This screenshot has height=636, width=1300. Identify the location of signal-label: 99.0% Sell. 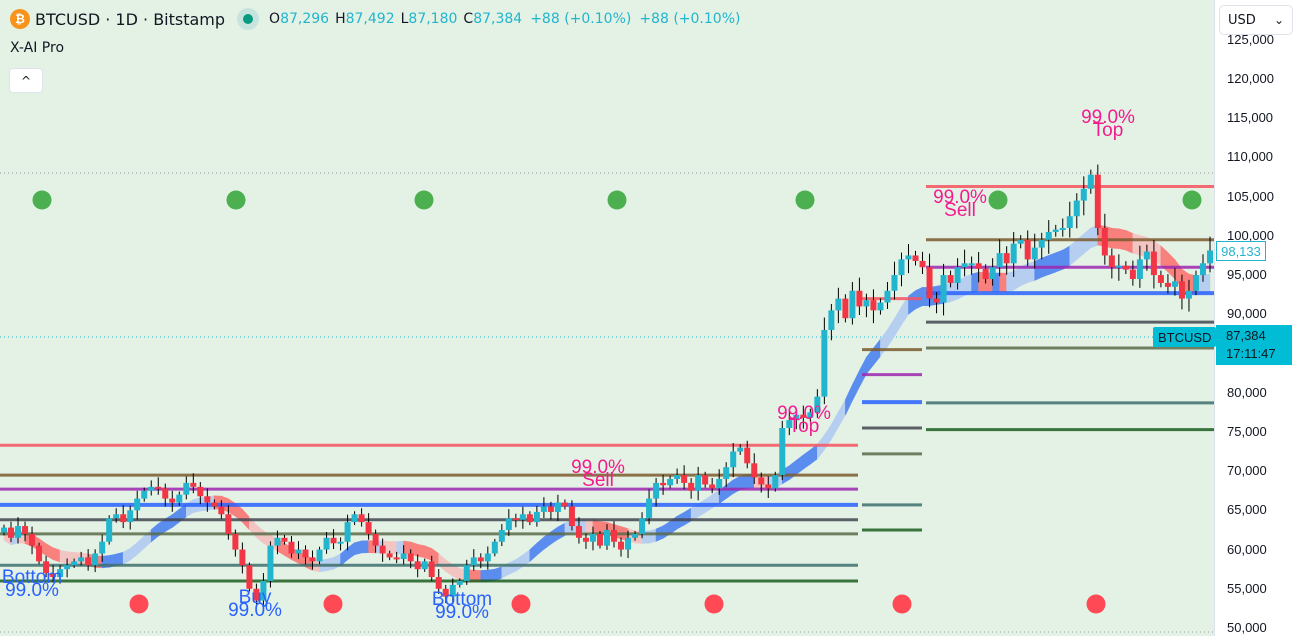
(598, 474).